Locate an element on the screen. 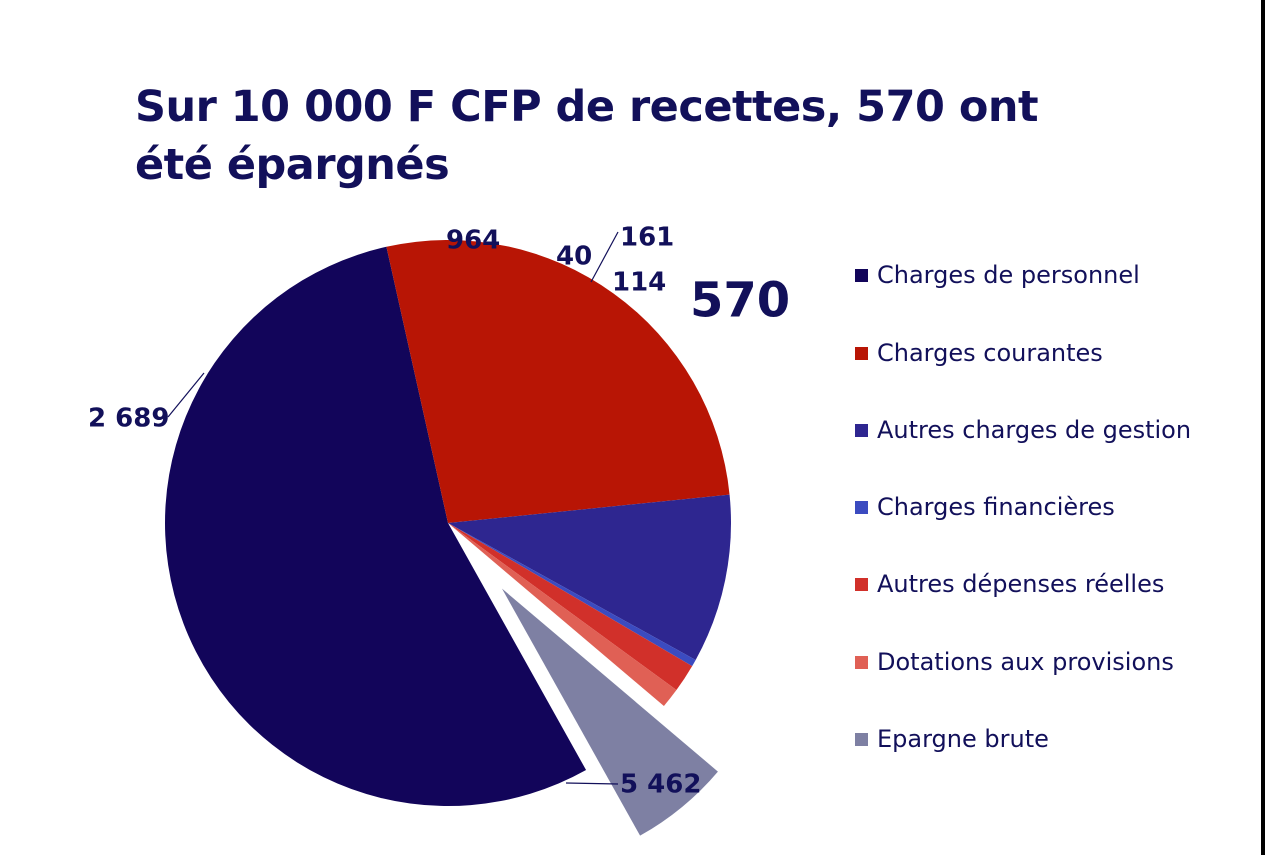 The width and height of the screenshot is (1267, 855). data-label: 5 462 is located at coordinates (660, 784).